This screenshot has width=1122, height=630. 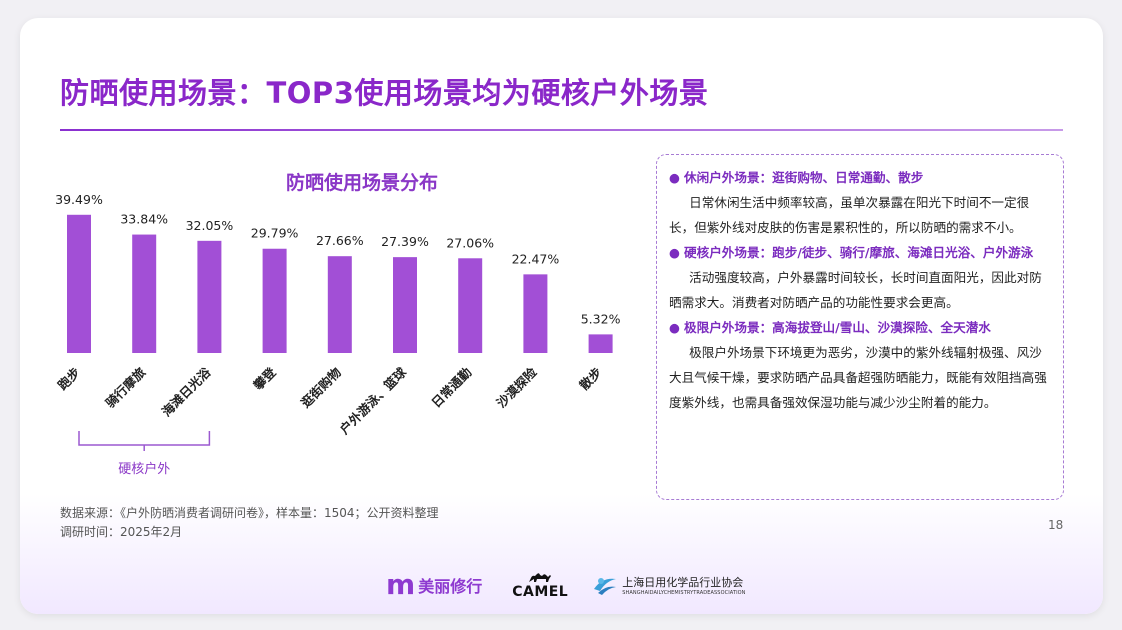 I want to click on data-label: 22.47%, so click(x=536, y=258).